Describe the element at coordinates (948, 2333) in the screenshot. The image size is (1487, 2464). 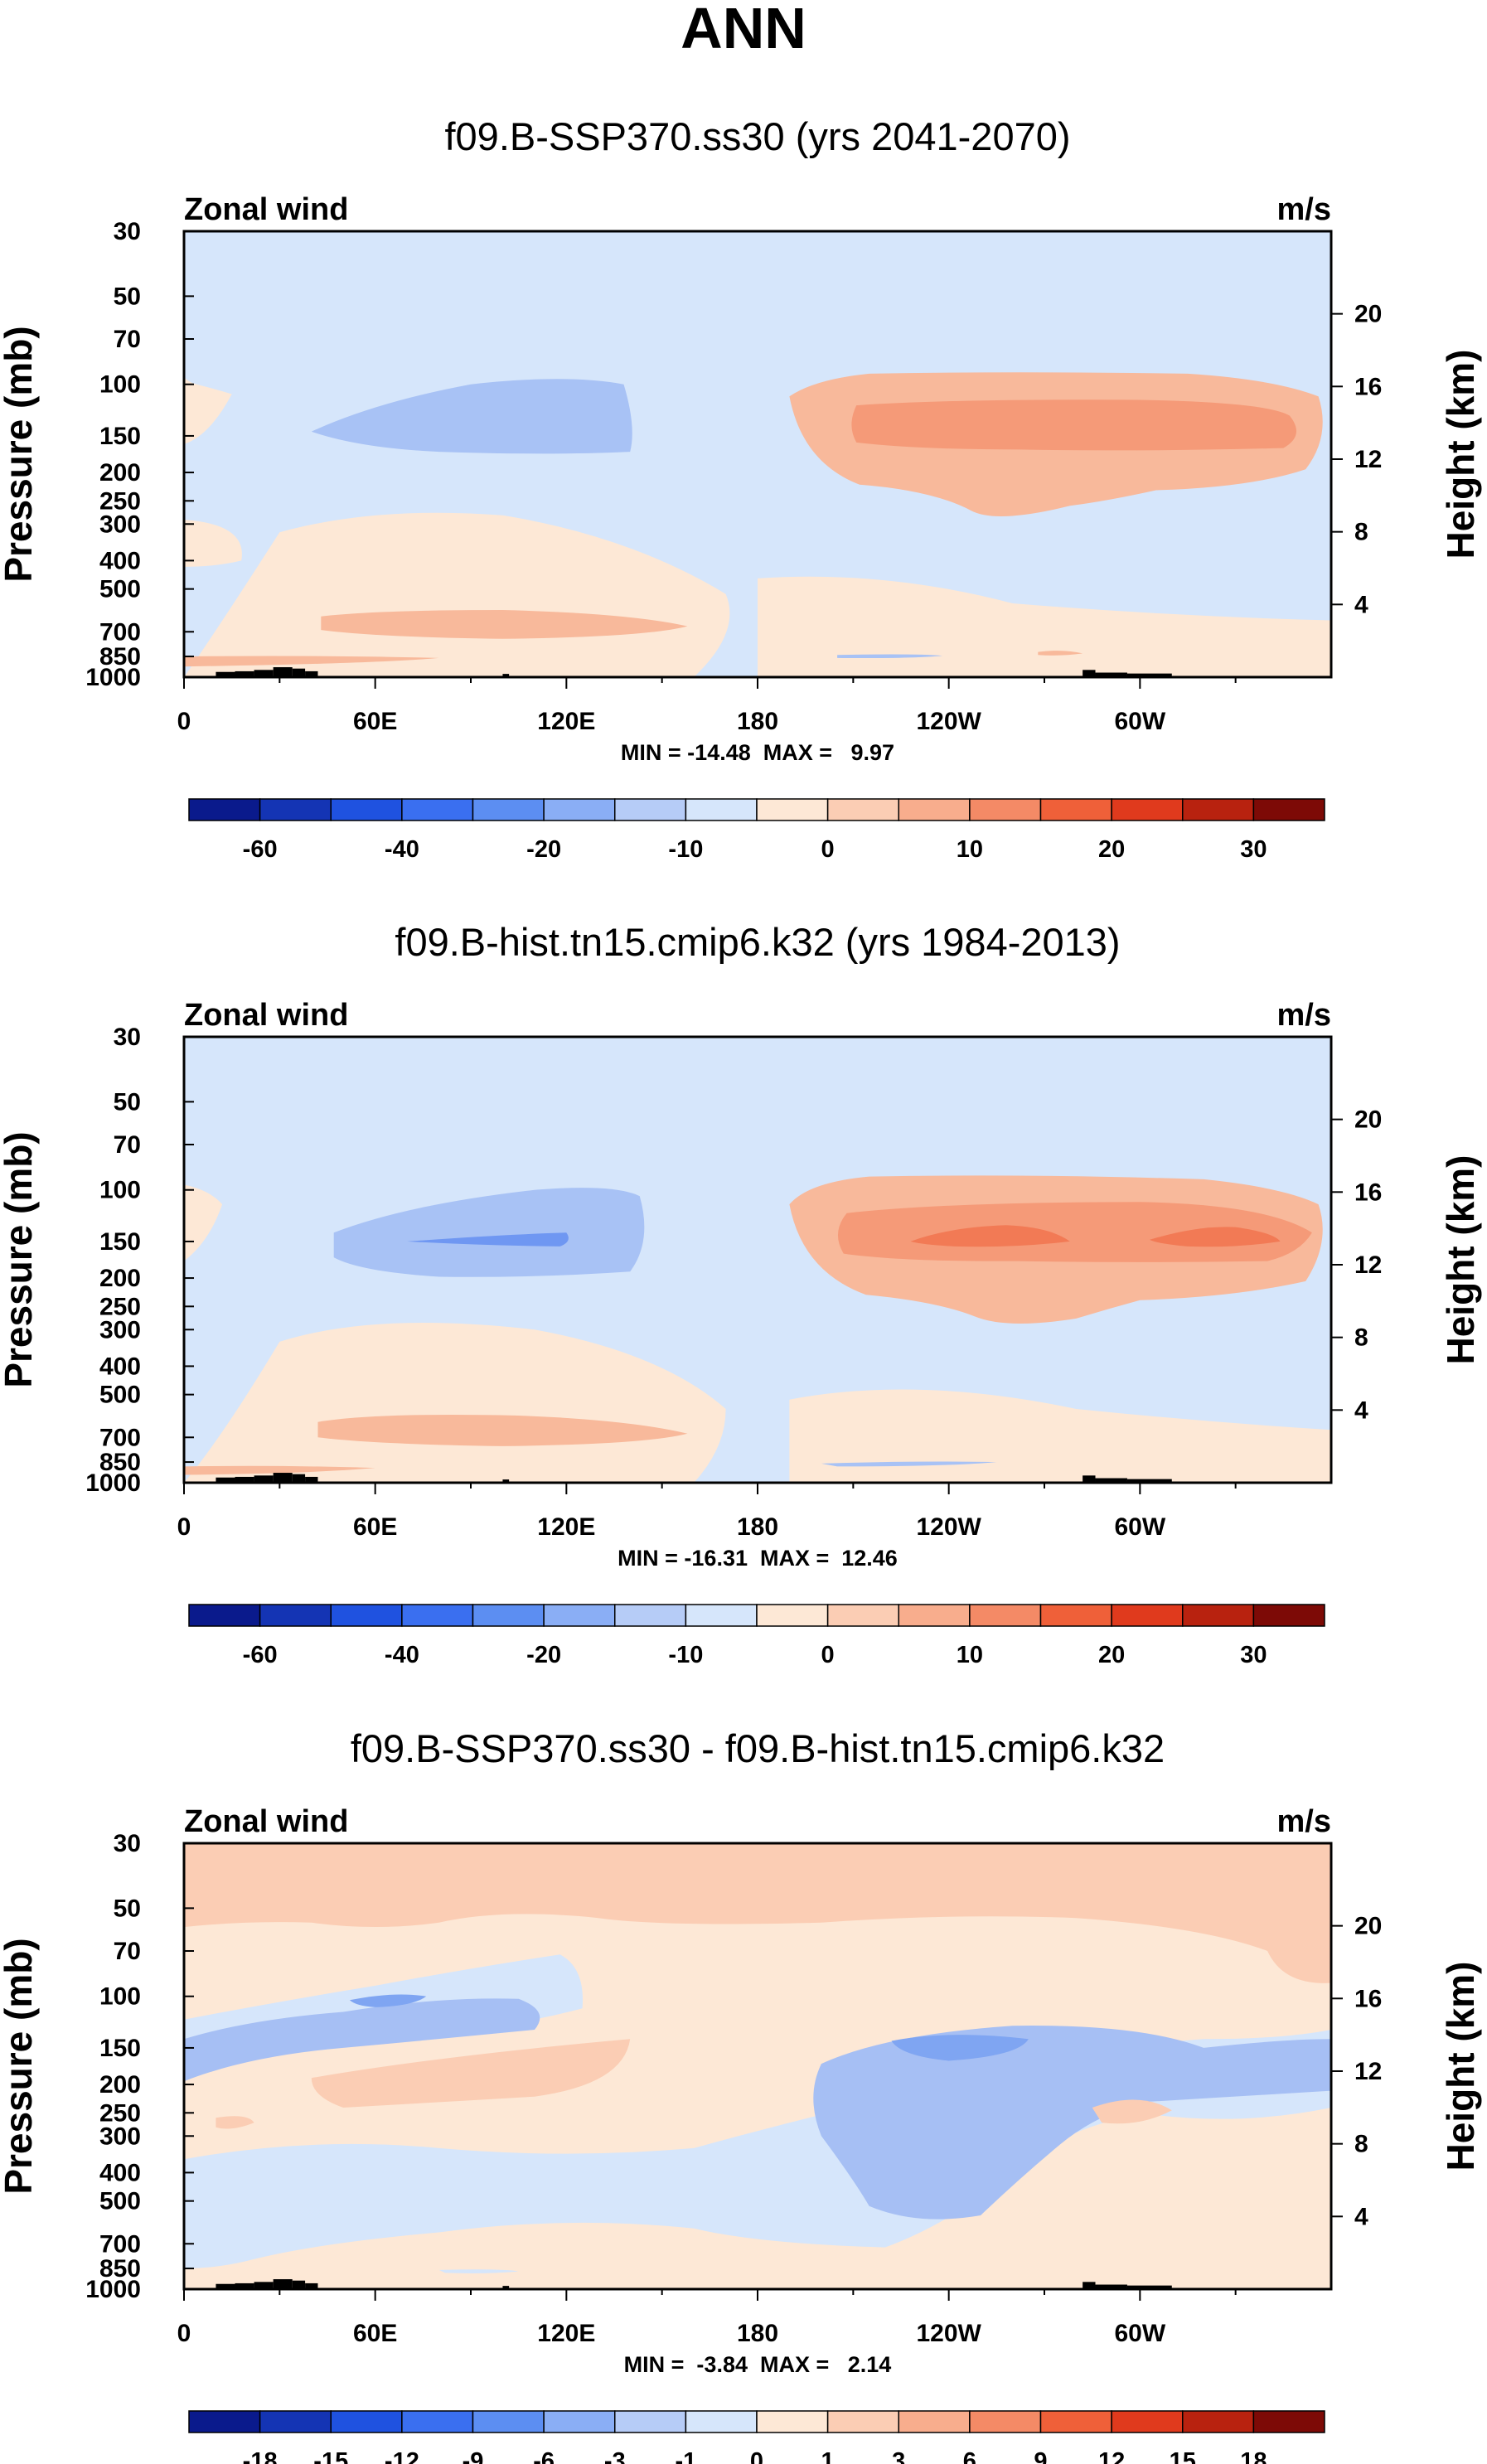
I see `longitude-tick-label: 120W` at that location.